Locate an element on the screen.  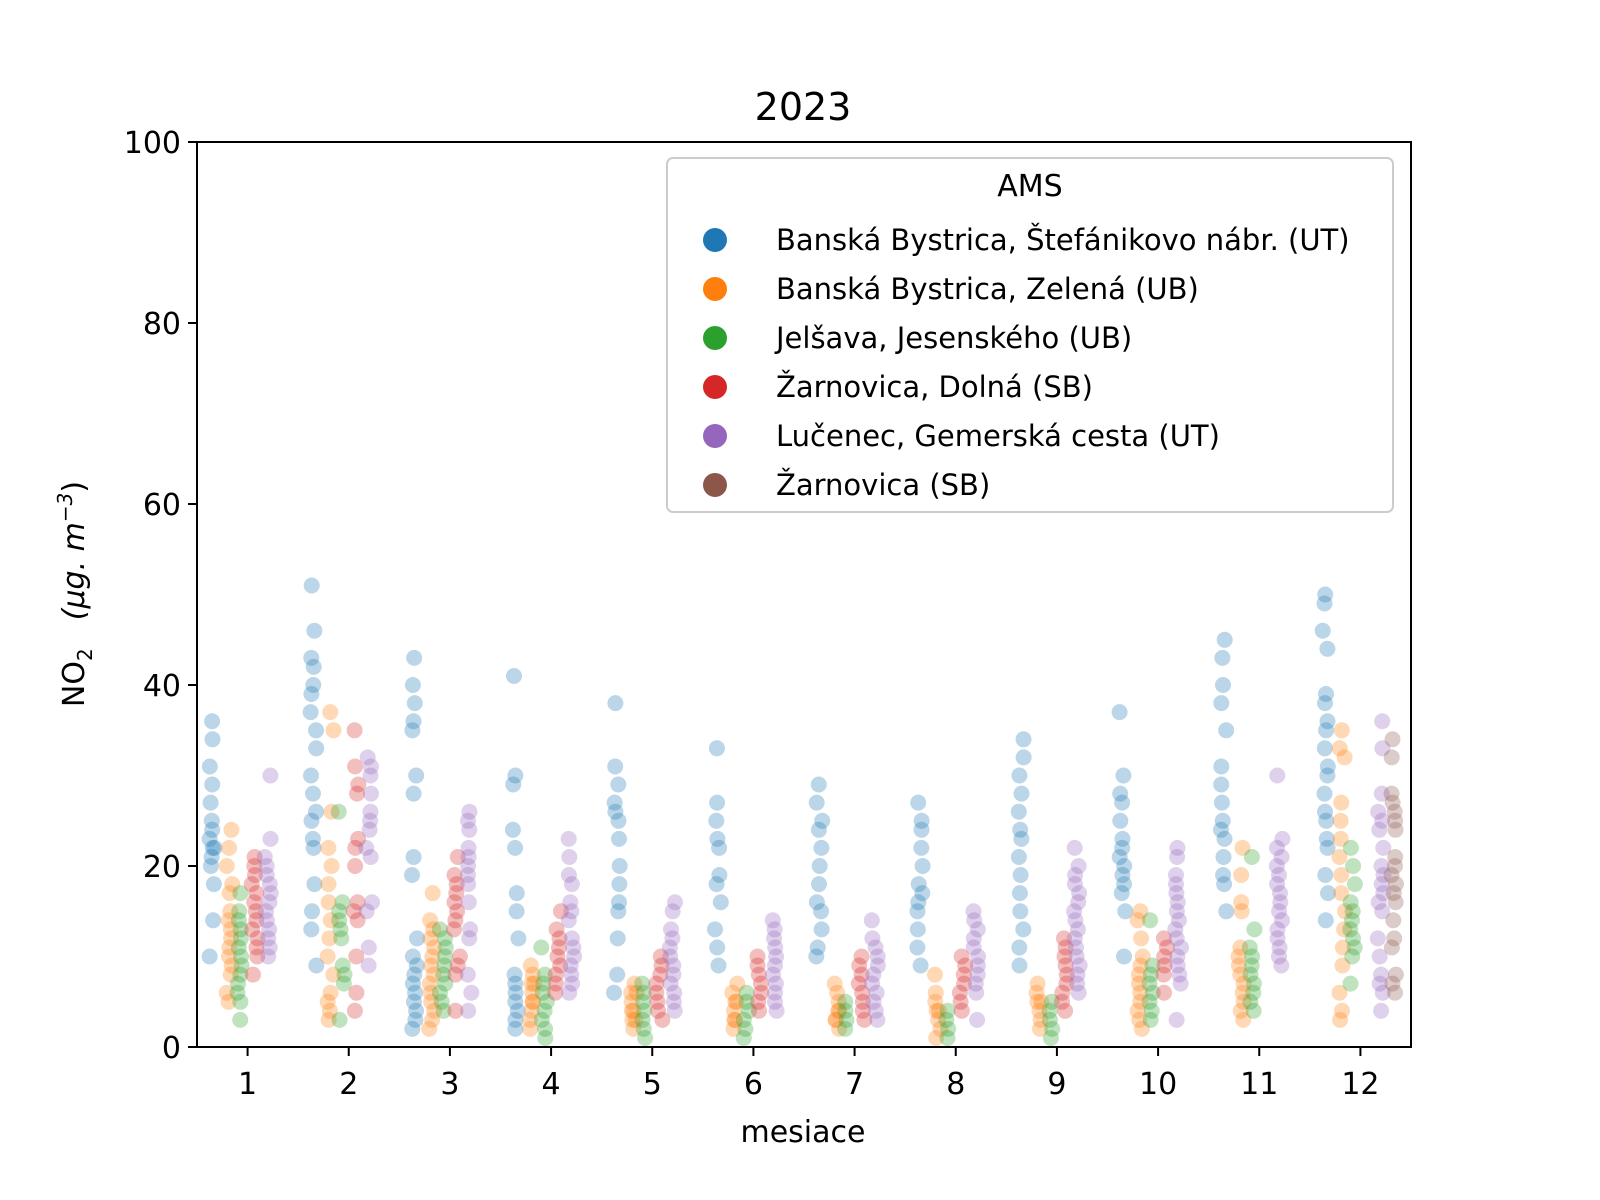
y-label-unit-pre: (μg. m is located at coordinates (74, 571).